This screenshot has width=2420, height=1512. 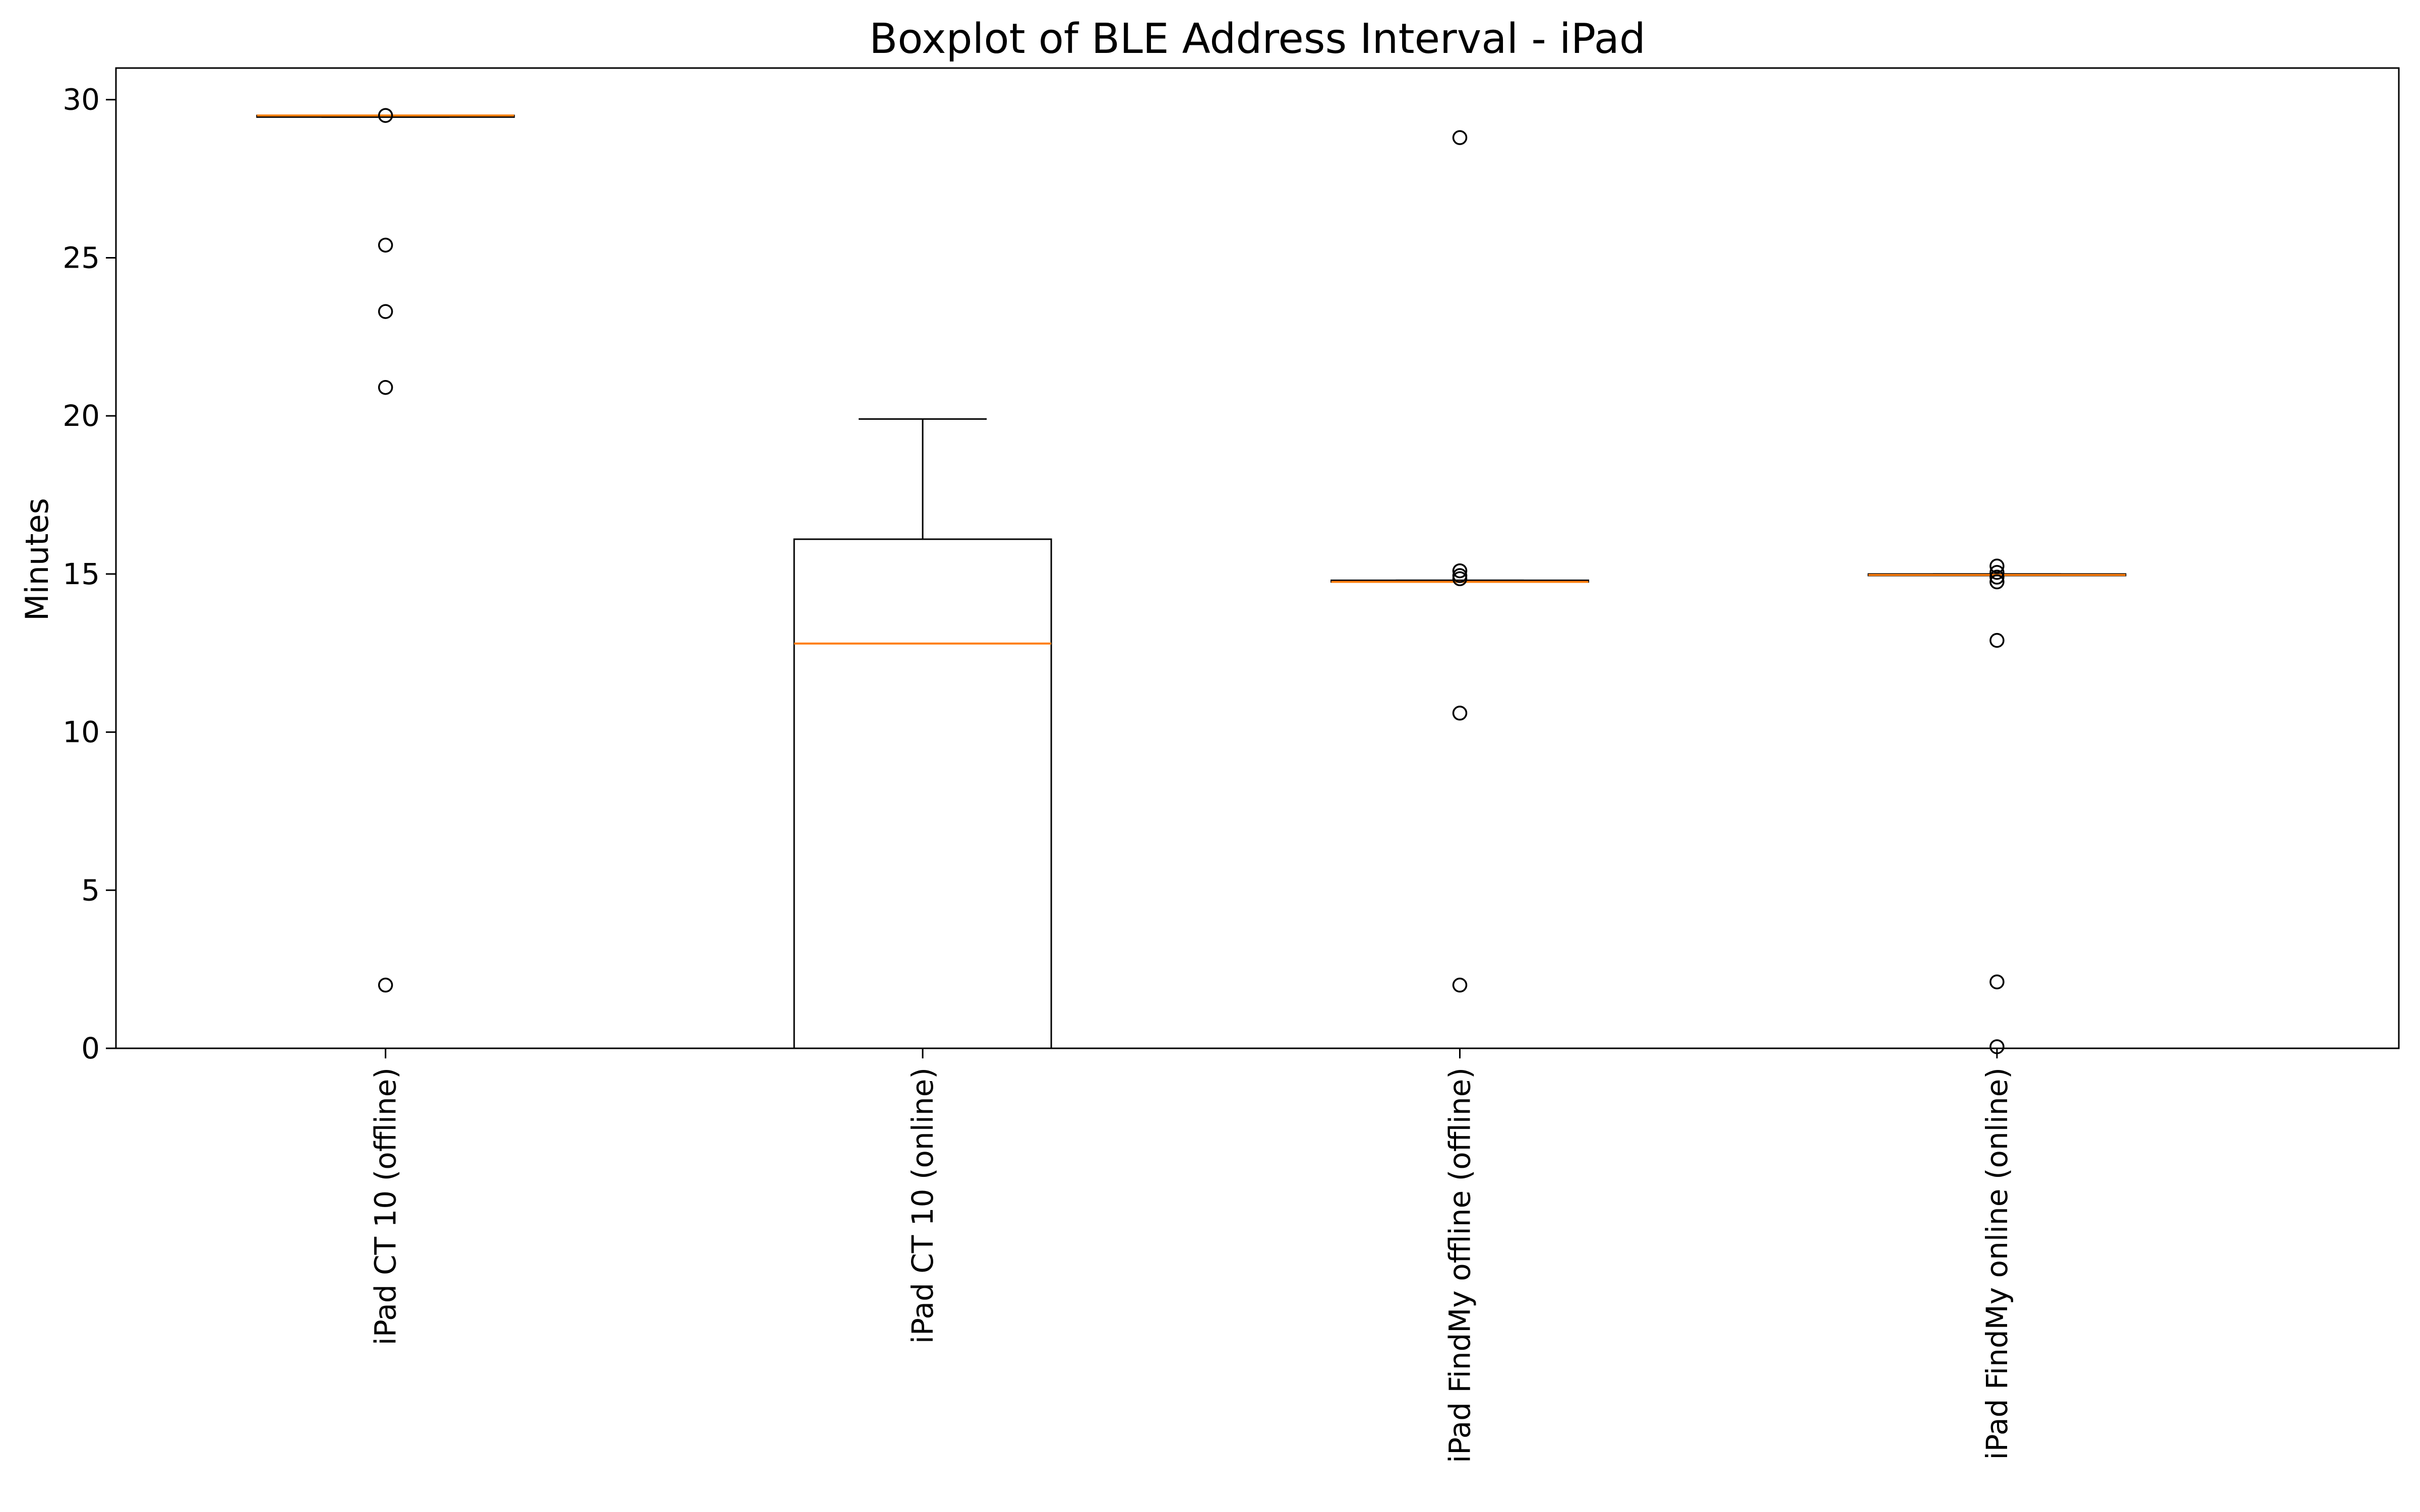 What do you see at coordinates (81, 100) in the screenshot?
I see `y-tick-label: 30` at bounding box center [81, 100].